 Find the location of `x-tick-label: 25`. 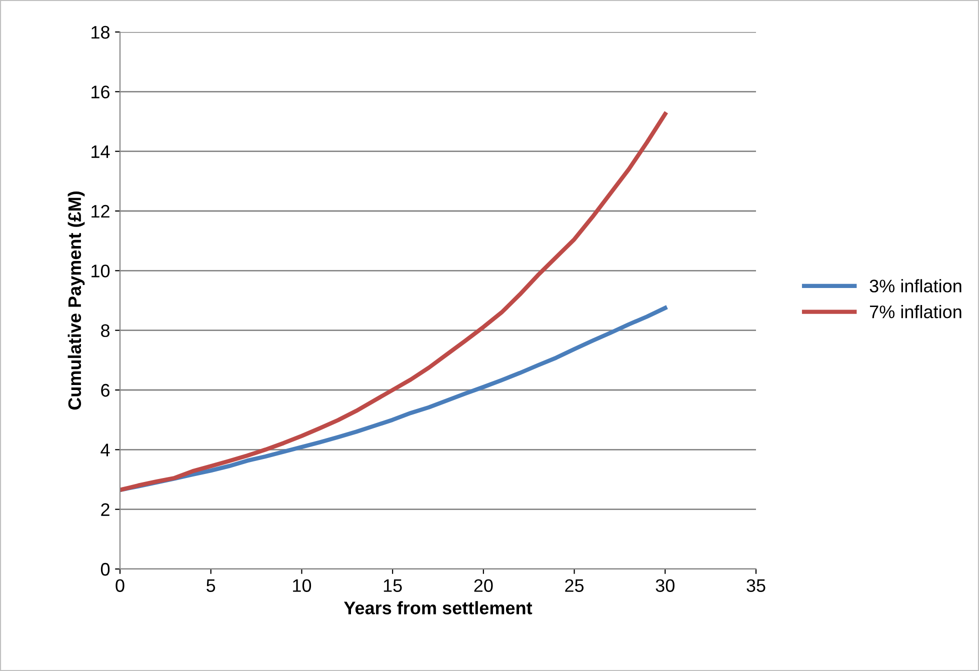

x-tick-label: 25 is located at coordinates (574, 585).